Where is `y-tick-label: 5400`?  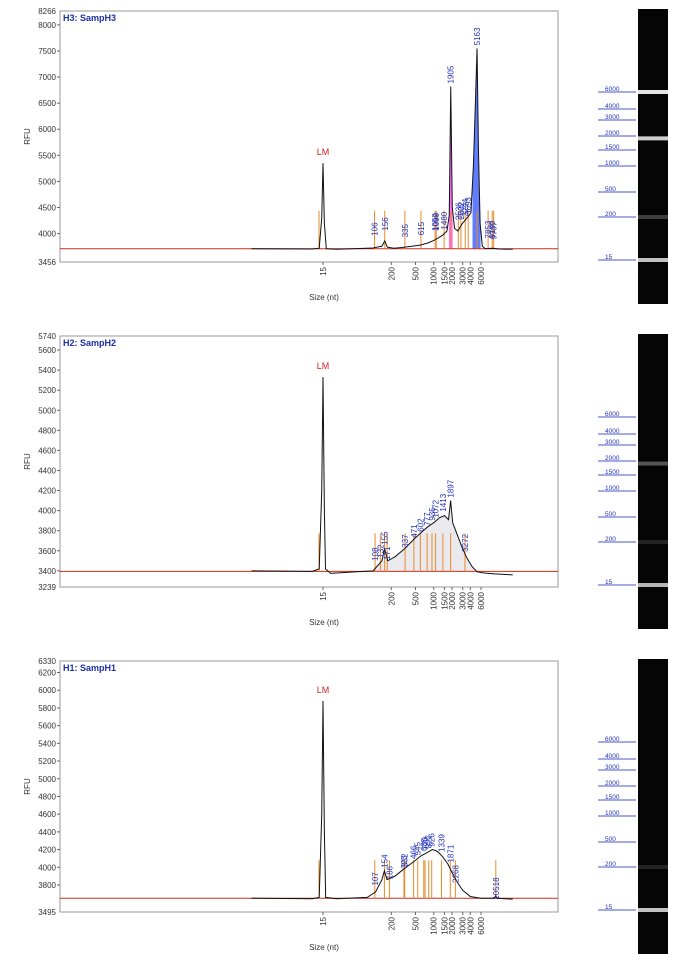 y-tick-label: 5400 is located at coordinates (47, 743).